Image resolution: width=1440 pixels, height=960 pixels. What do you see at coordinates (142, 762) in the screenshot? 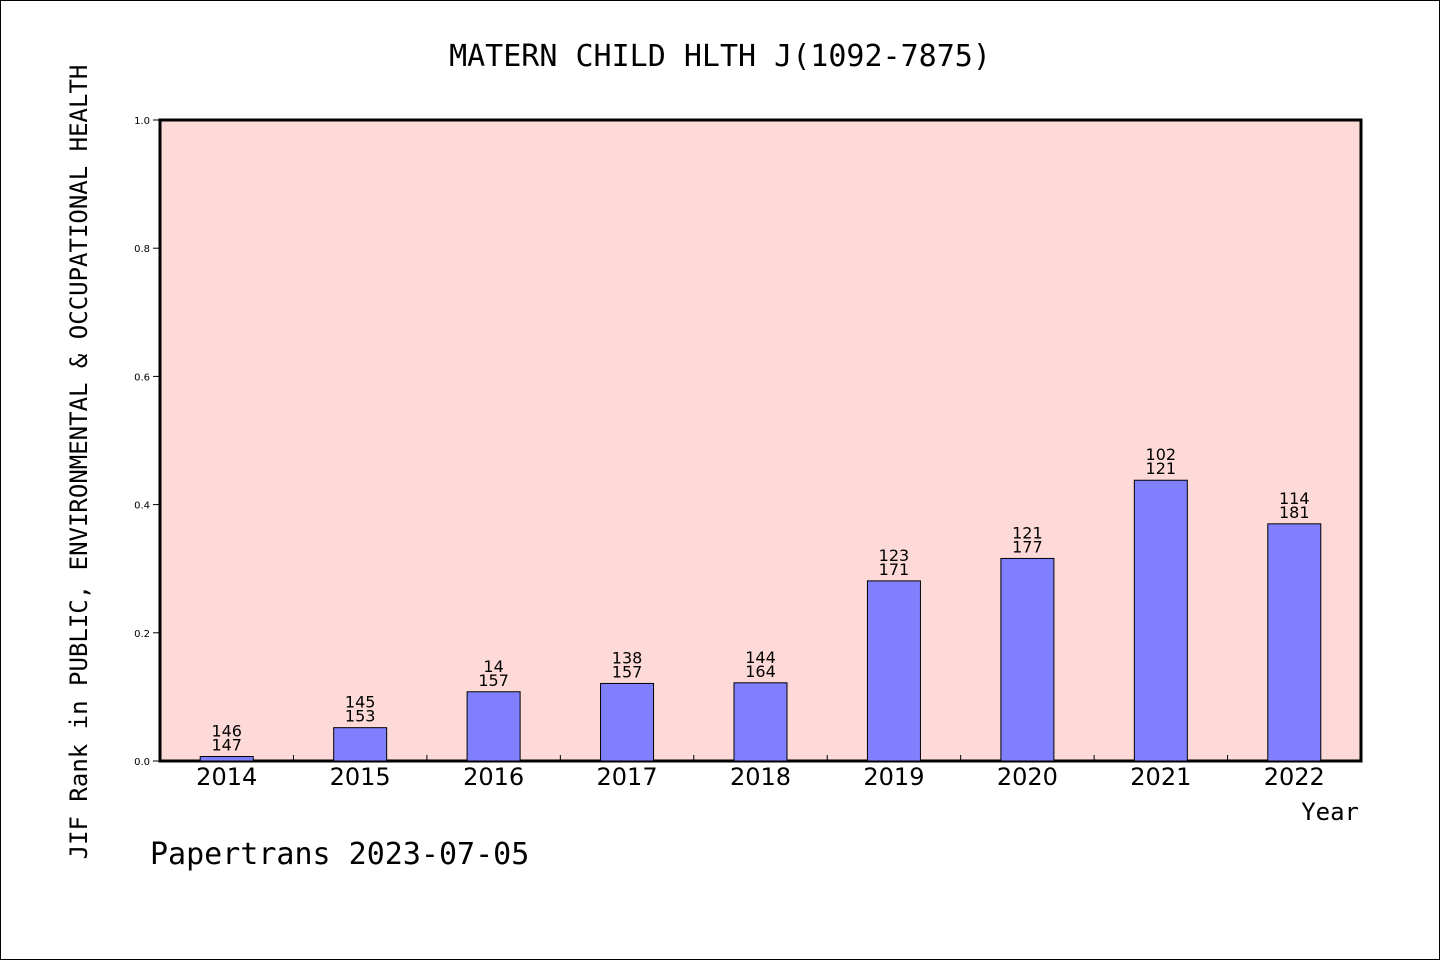
I see `y-tick-label: 0.0` at bounding box center [142, 762].